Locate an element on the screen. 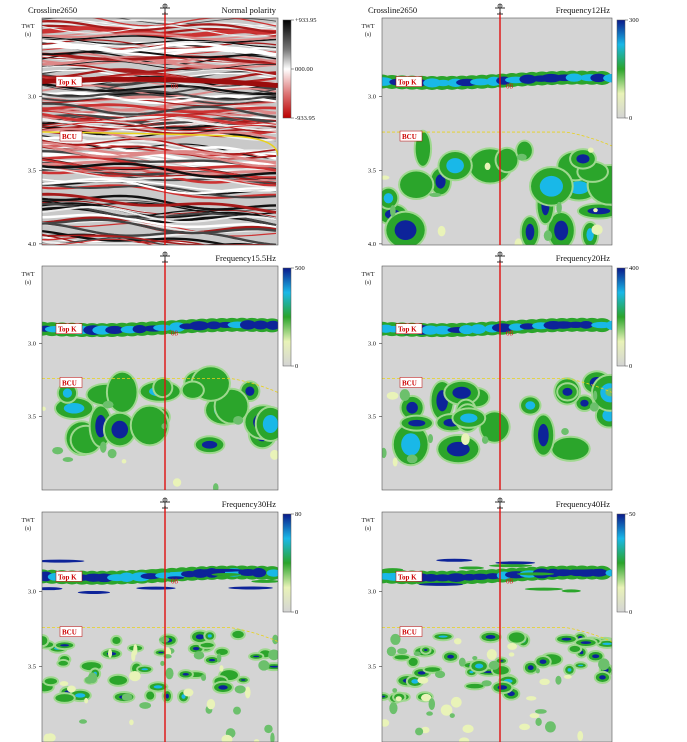 The height and width of the screenshot is (742, 687). panel-title-left: Crossline2650 is located at coordinates (392, 10).